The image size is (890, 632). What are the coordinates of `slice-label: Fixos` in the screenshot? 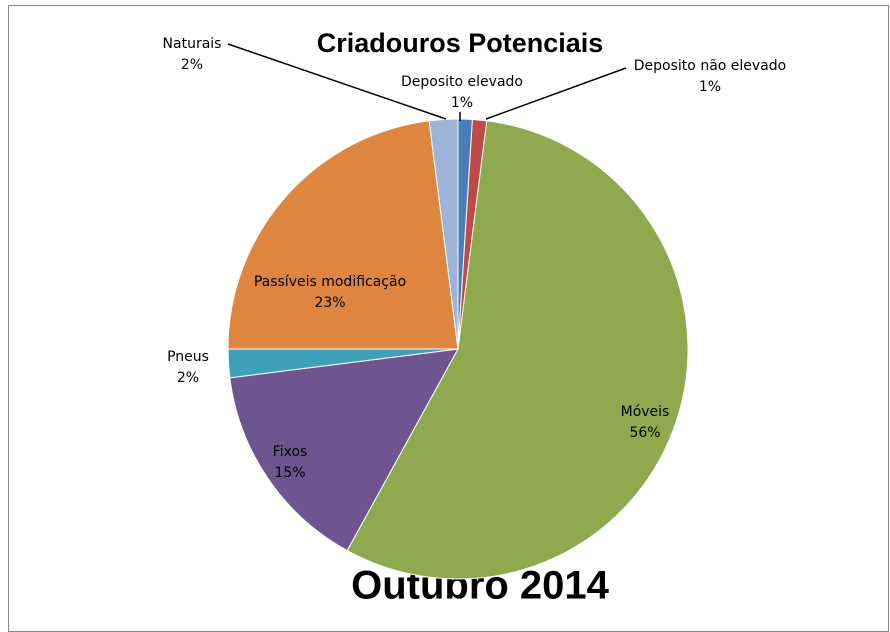 It's located at (290, 452).